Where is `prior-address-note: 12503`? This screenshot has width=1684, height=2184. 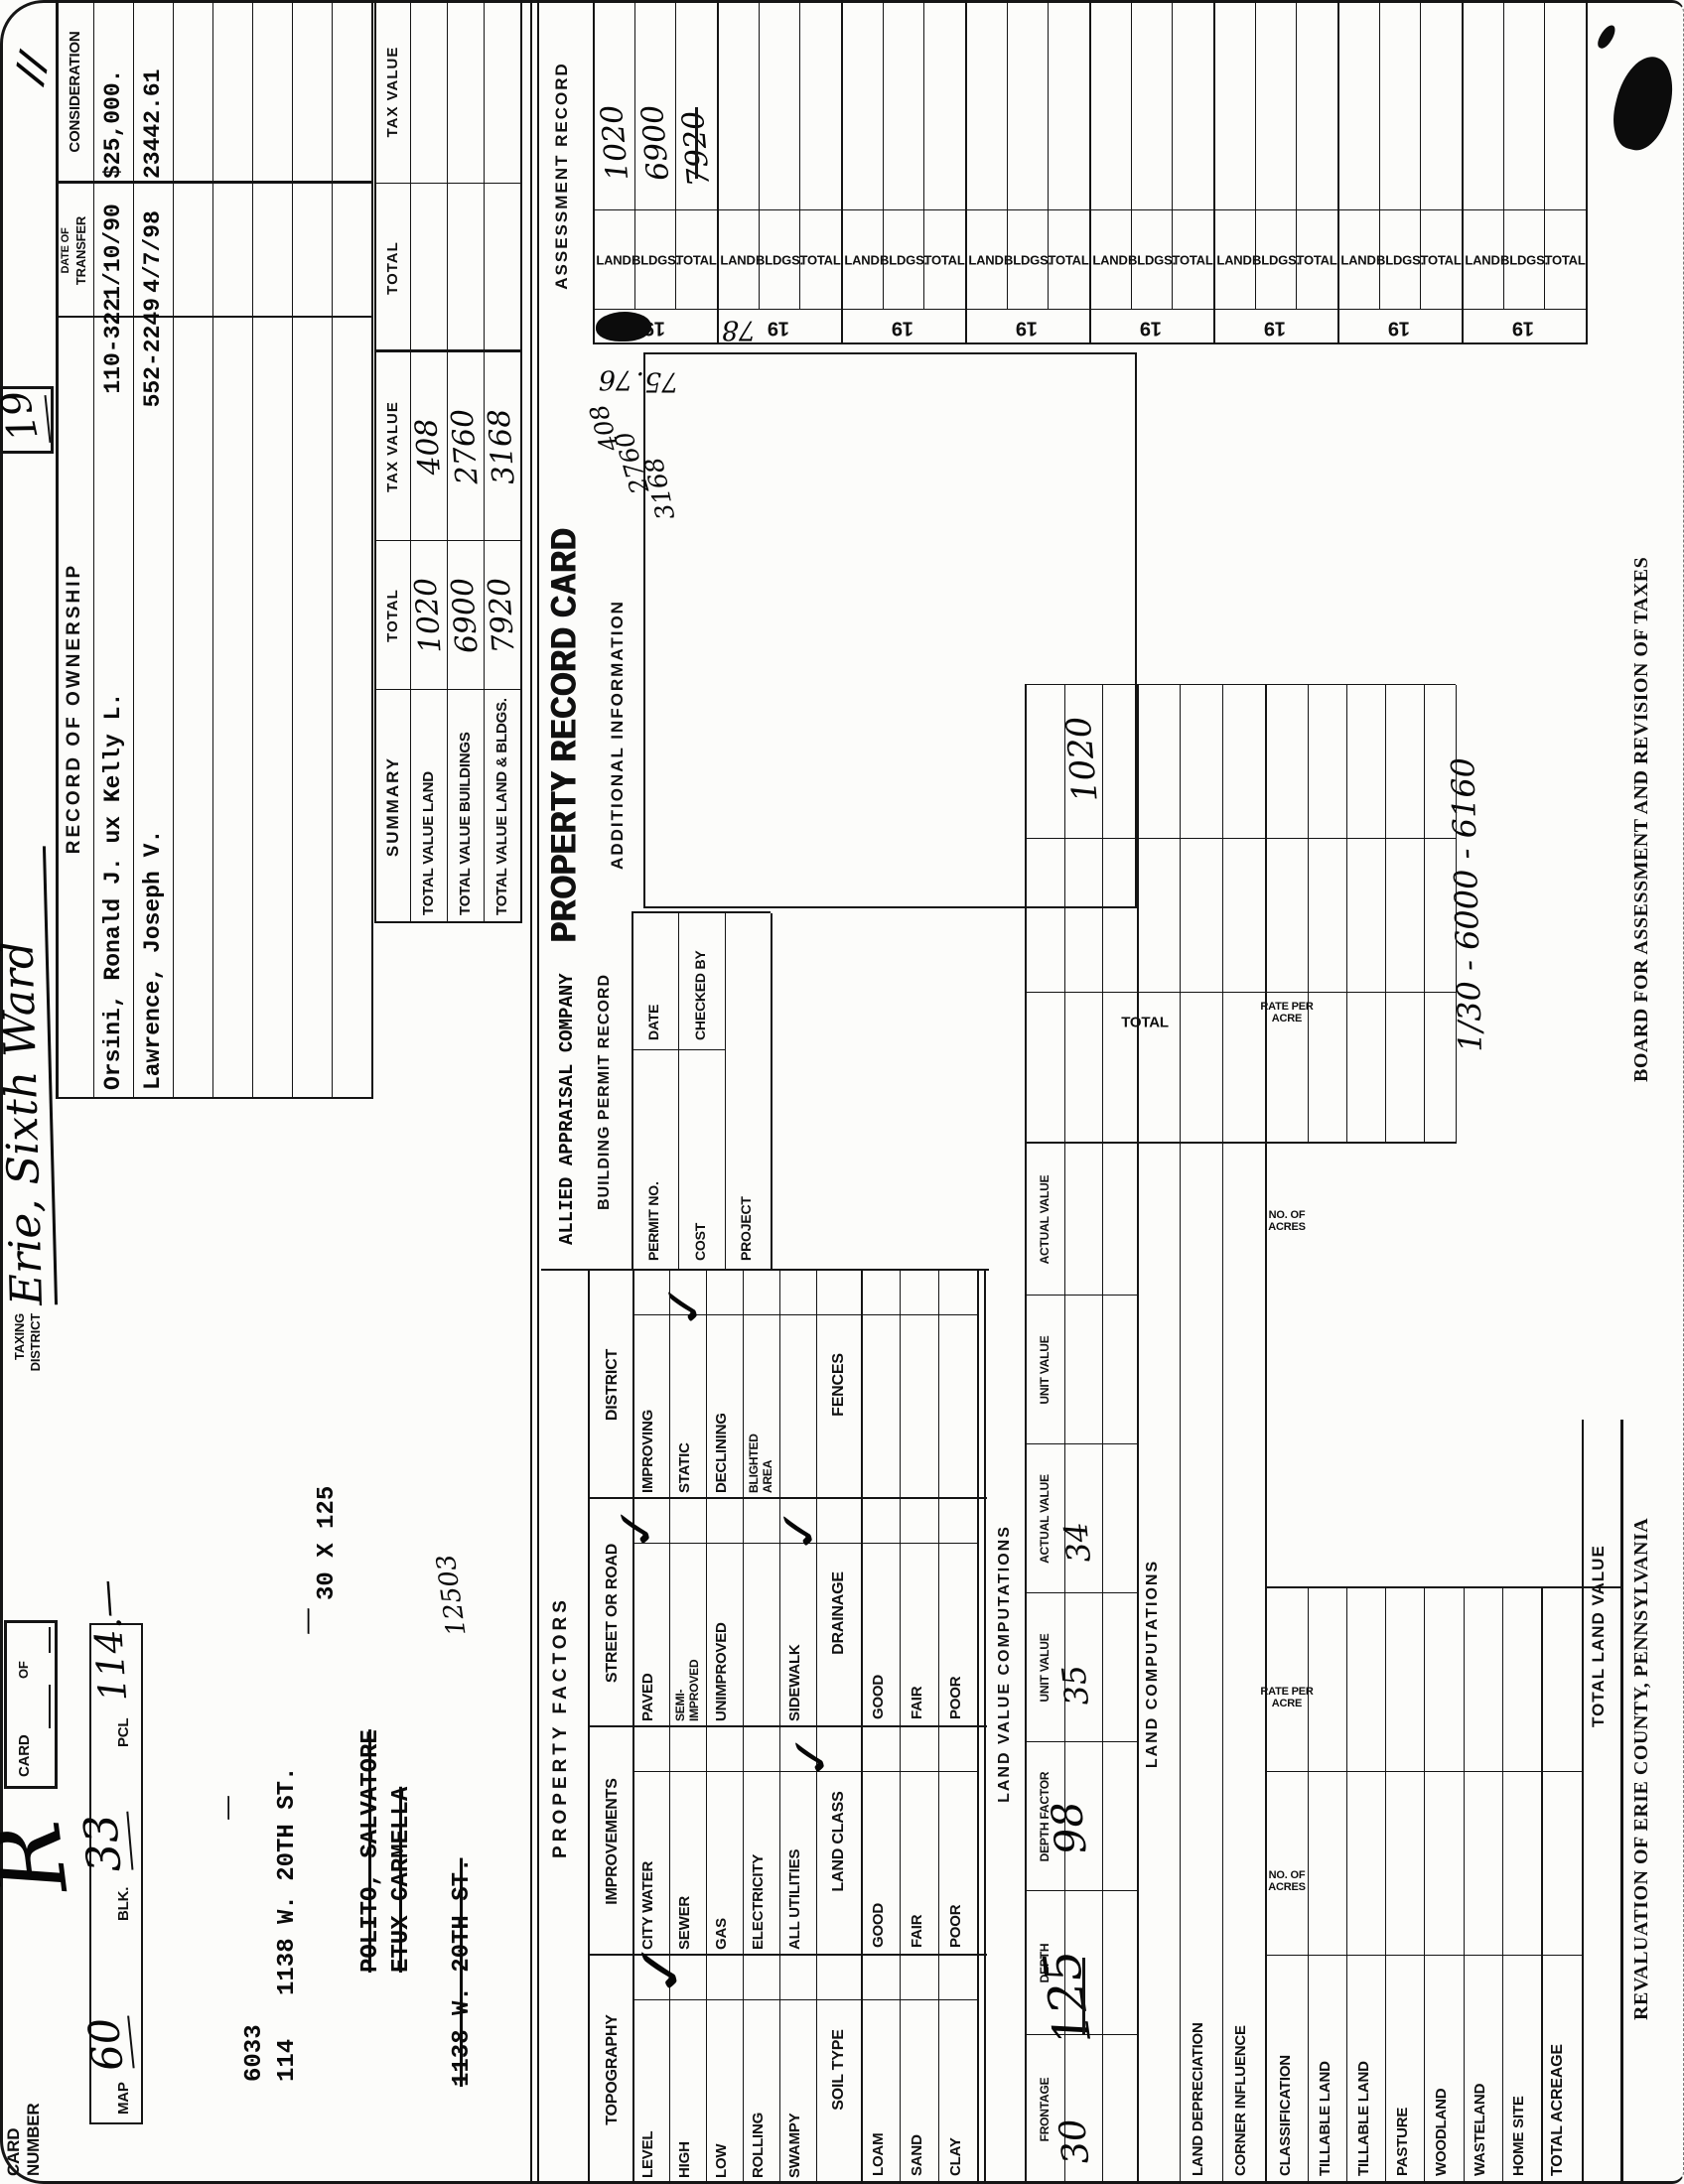
prior-address-note: 12503 is located at coordinates (452, 1595).